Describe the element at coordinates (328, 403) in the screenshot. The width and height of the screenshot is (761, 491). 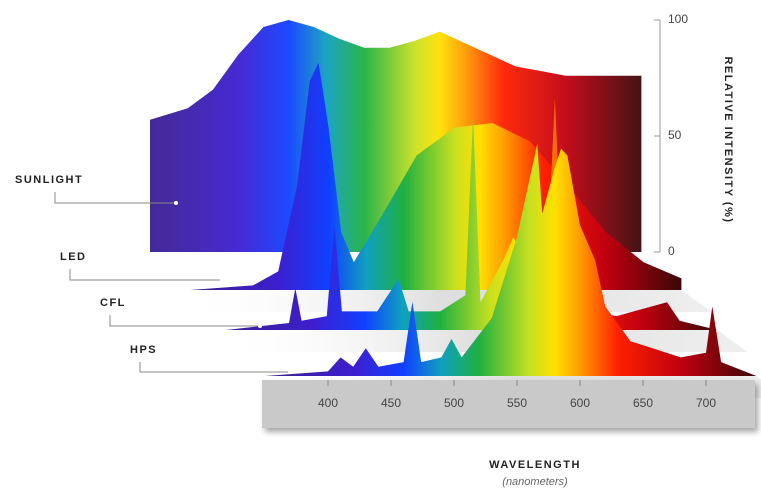
I see `x-tick-label: 400` at that location.